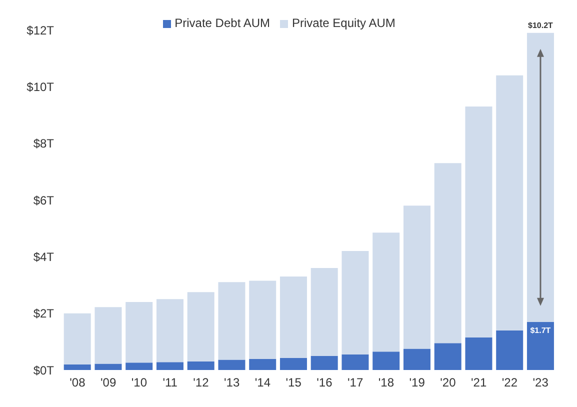 The width and height of the screenshot is (577, 407). I want to click on x-tick-label: '23, so click(540, 383).